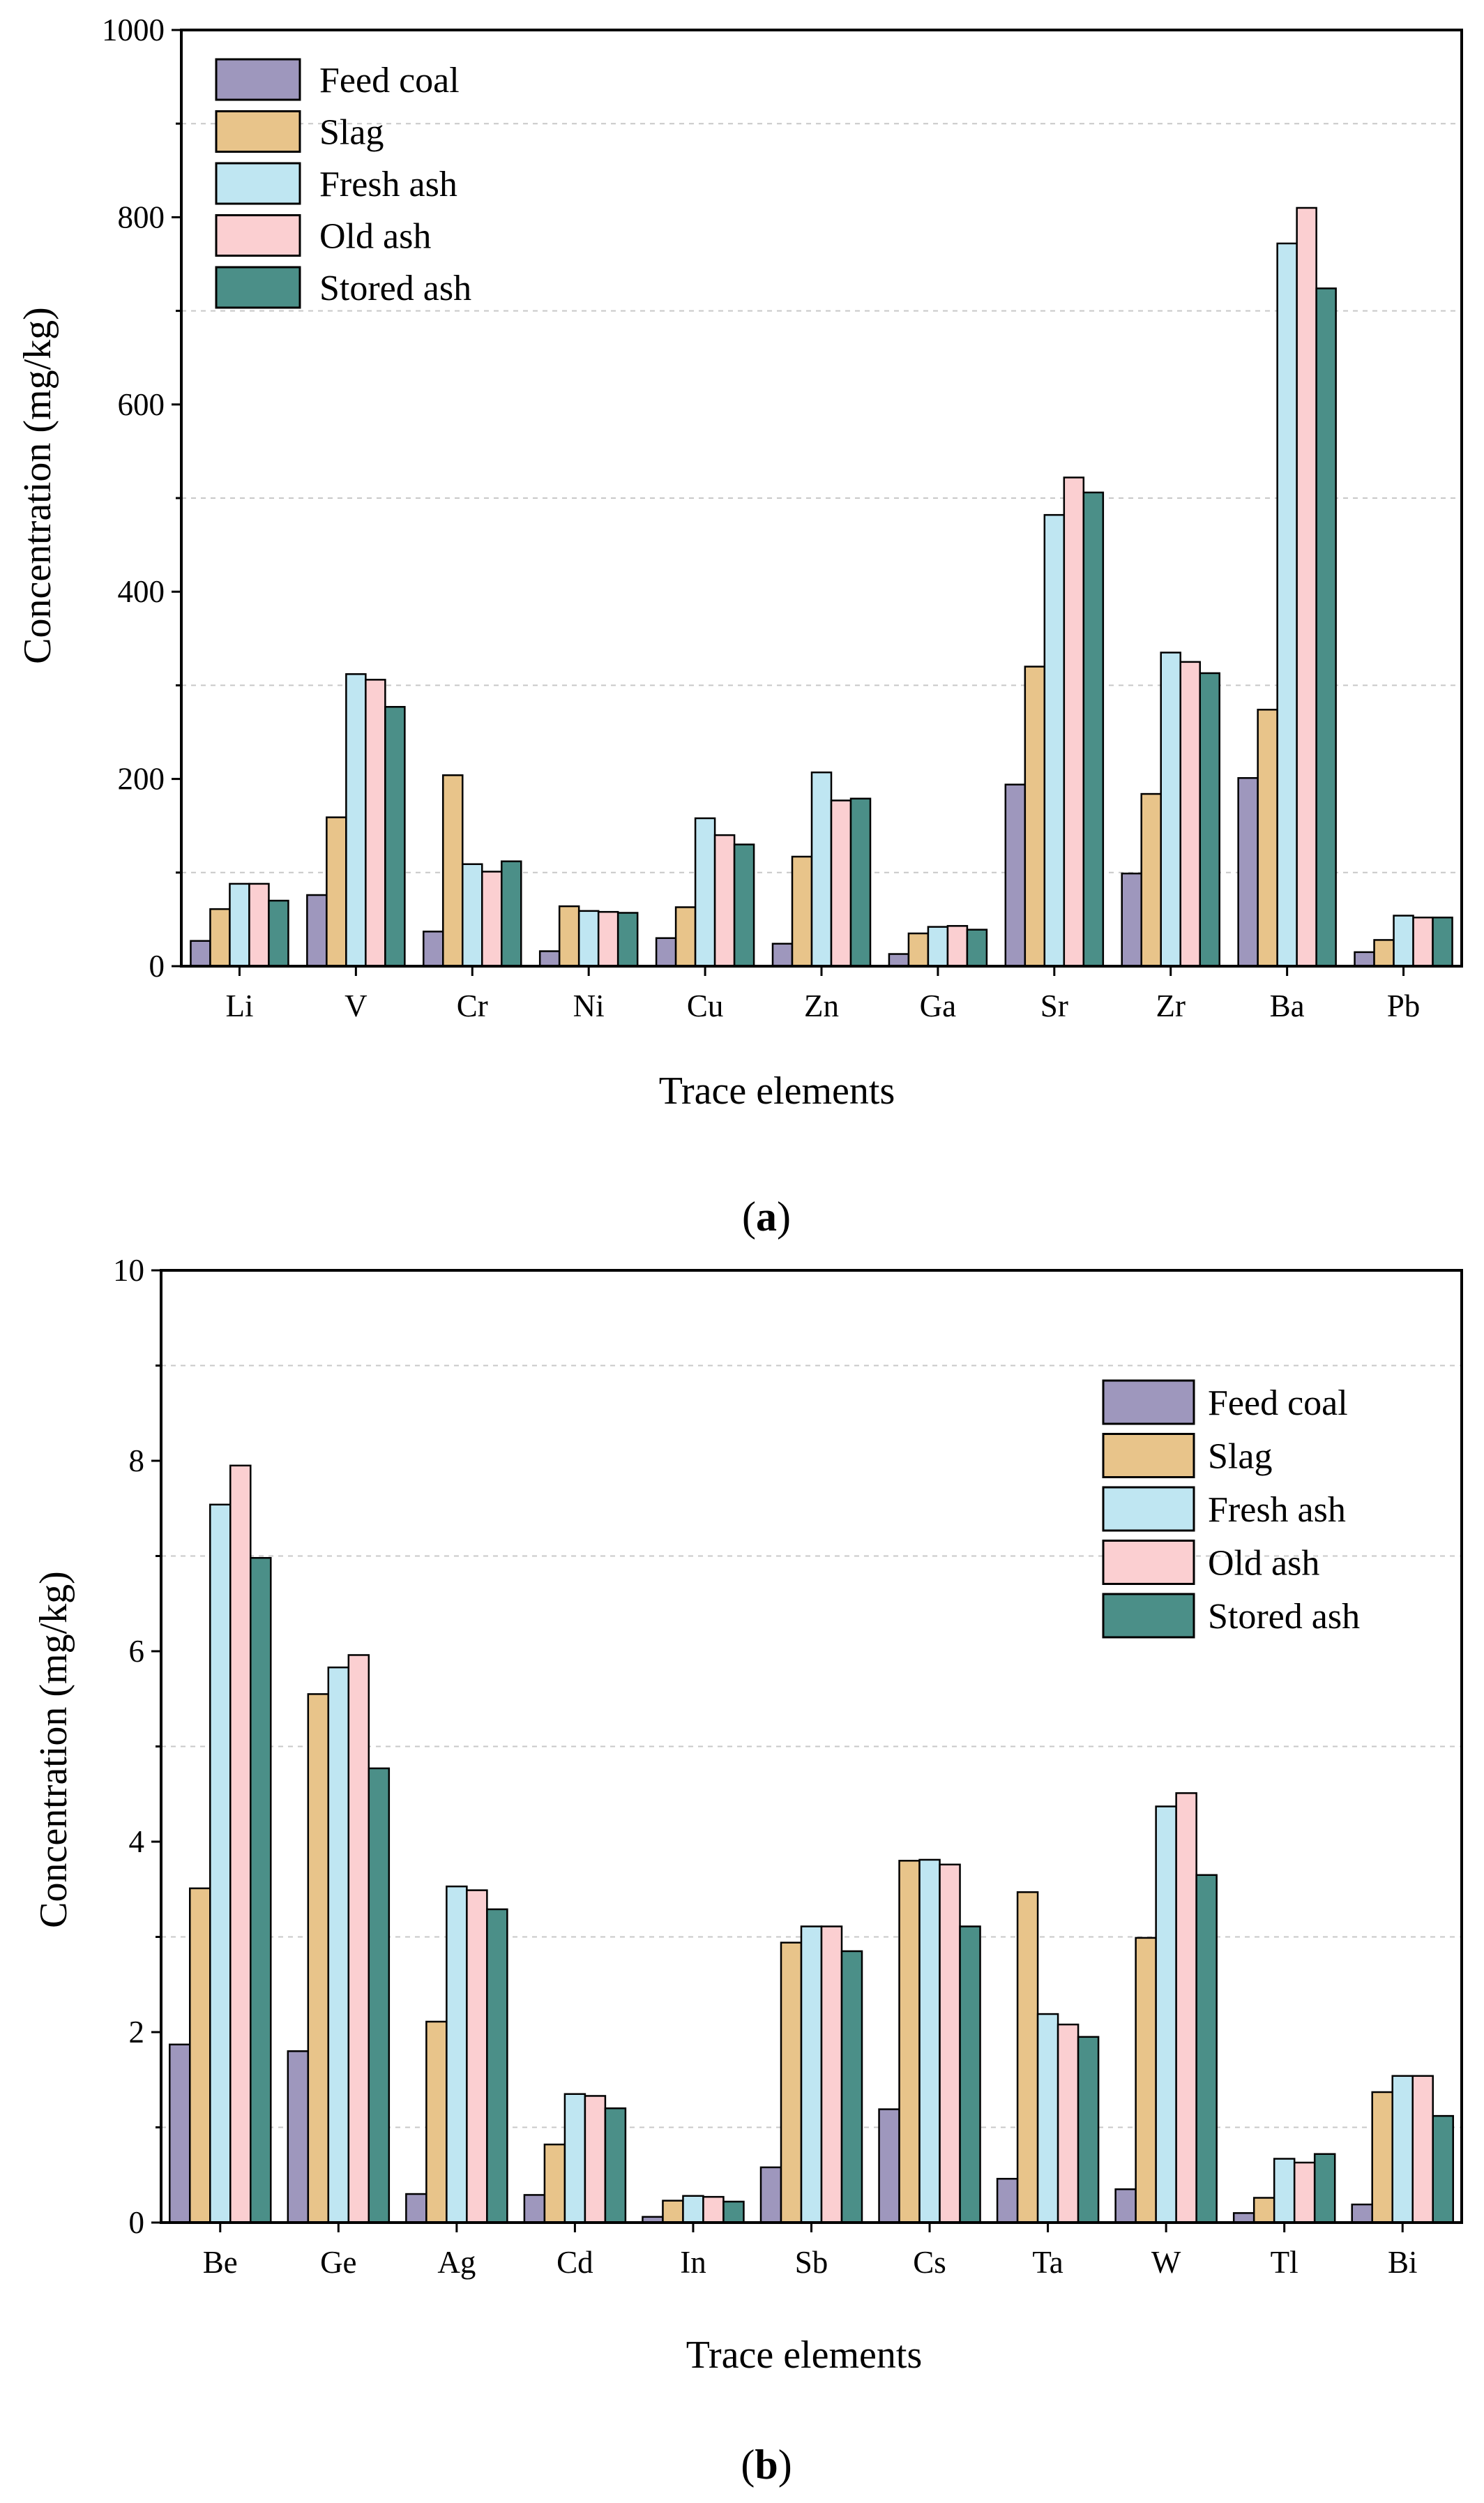 The width and height of the screenshot is (1484, 2503). I want to click on y-tick-label: 10, so click(128, 1270).